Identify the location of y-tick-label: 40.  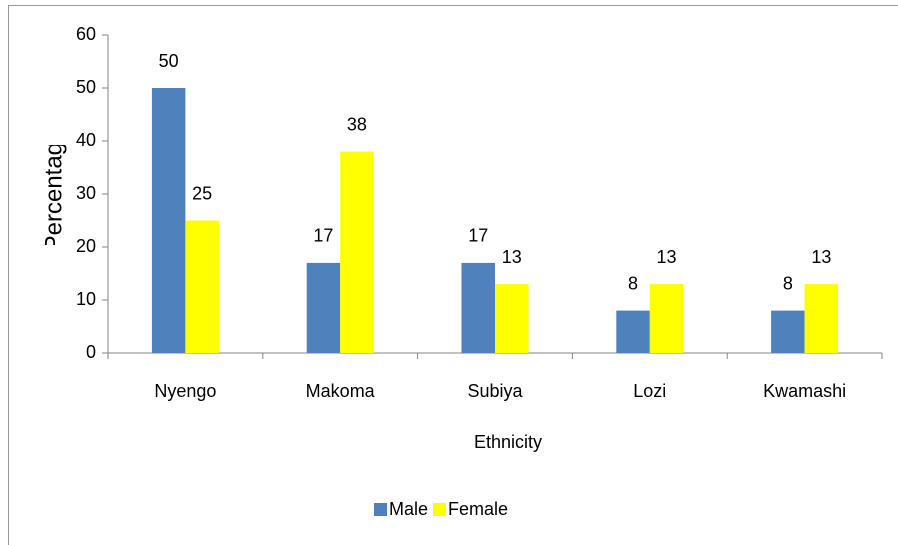
(86, 140).